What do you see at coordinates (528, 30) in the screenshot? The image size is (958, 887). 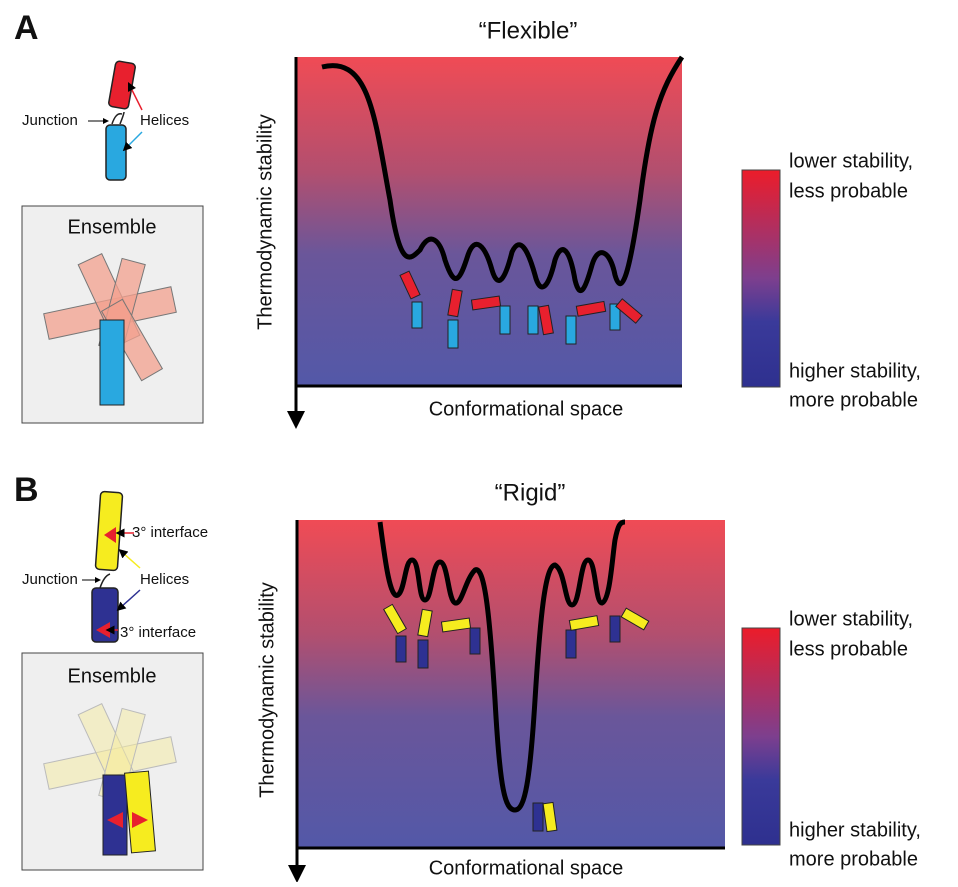 I see `panel-title: “Flexible”` at bounding box center [528, 30].